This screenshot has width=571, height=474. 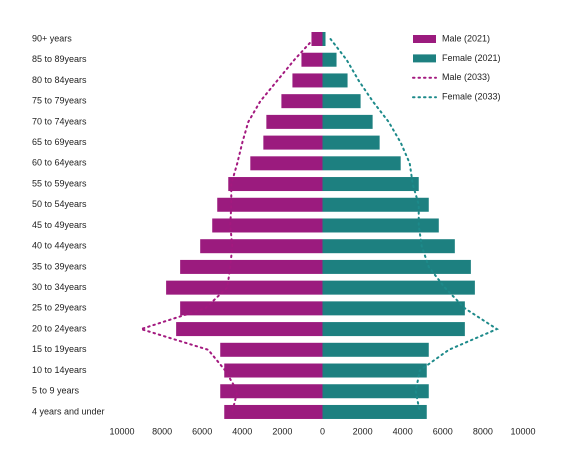 What do you see at coordinates (59, 328) in the screenshot?
I see `category-label: 20 to 24years` at bounding box center [59, 328].